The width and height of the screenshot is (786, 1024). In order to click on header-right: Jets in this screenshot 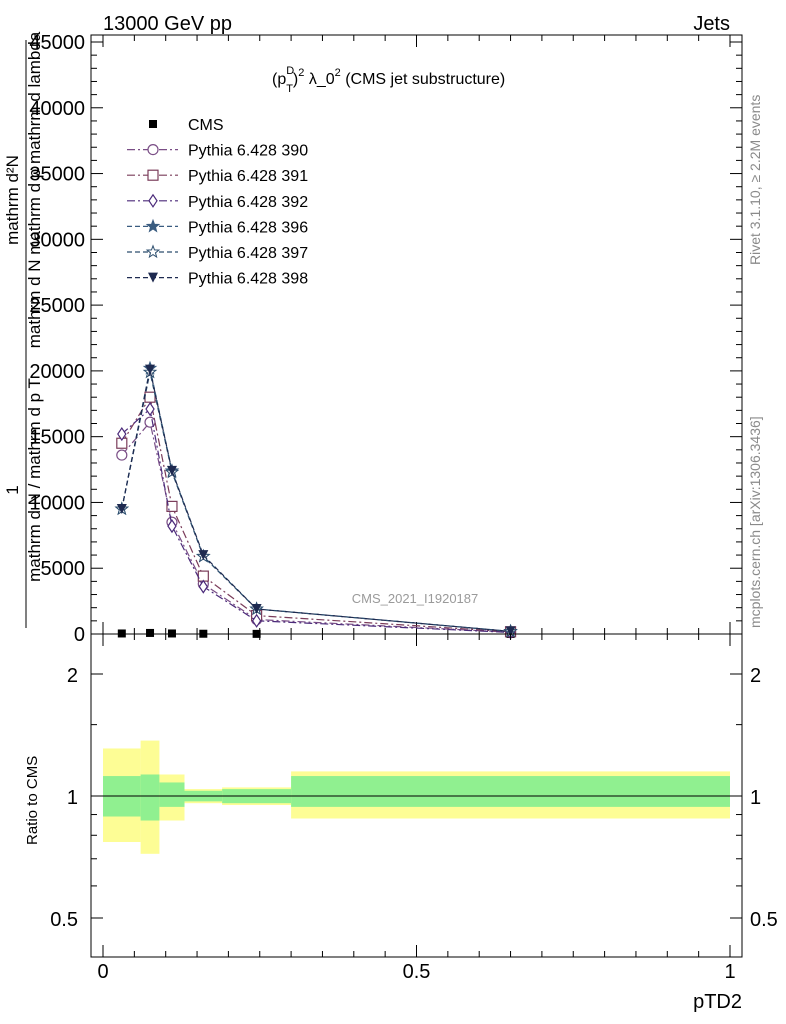, I will do `click(711, 24)`.